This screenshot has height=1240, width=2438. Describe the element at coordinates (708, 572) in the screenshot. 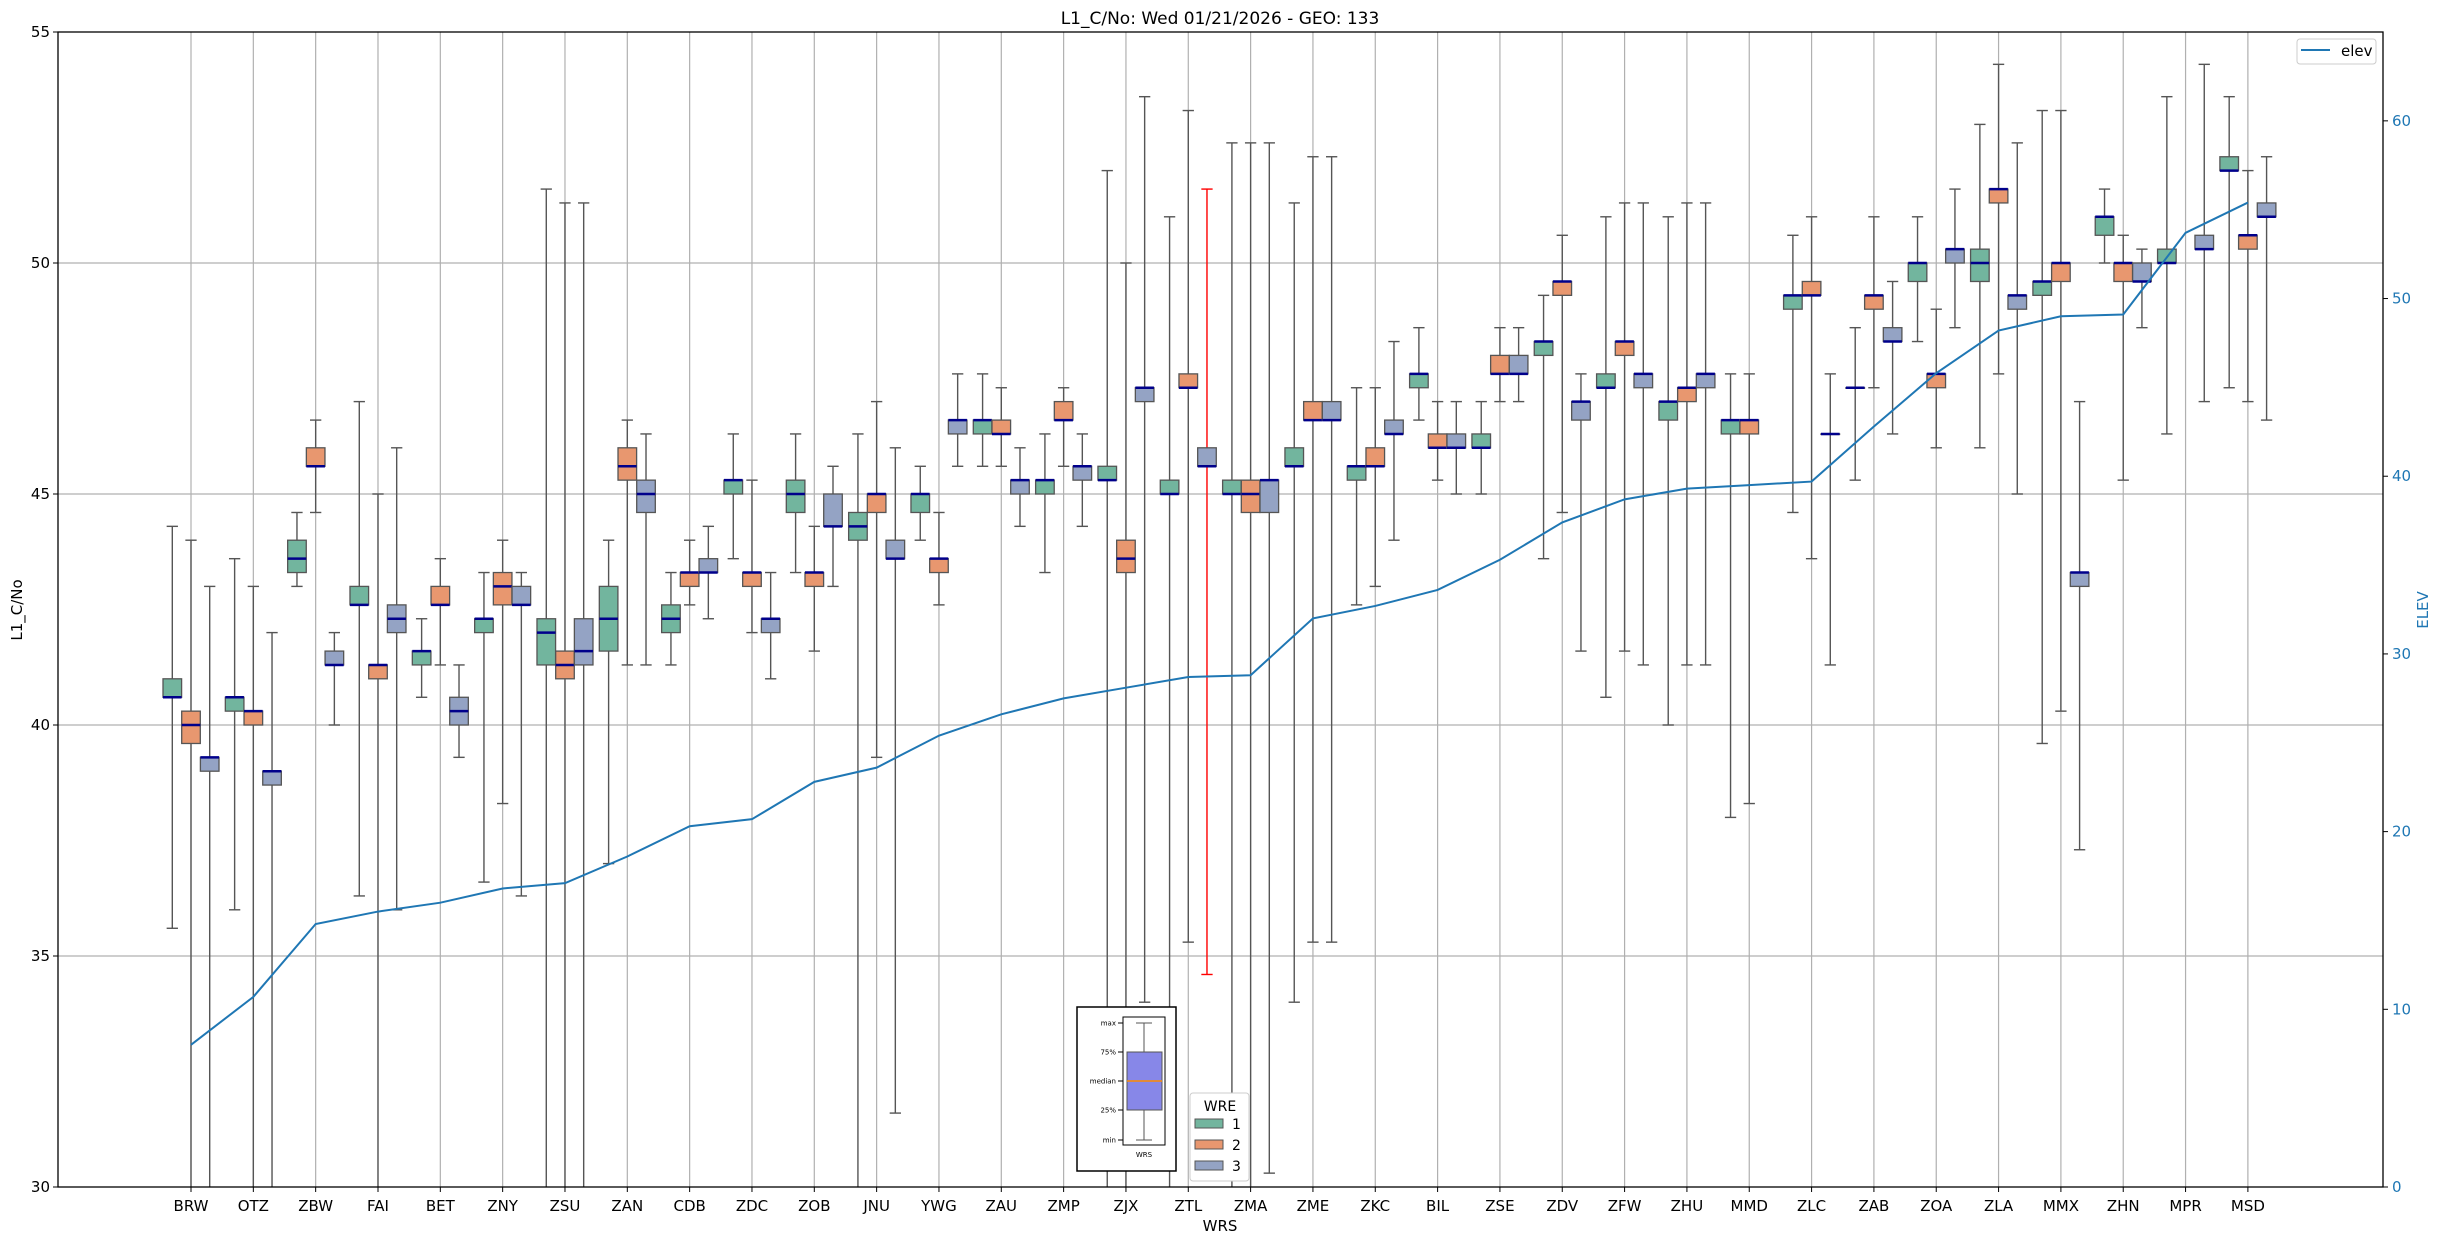

I see `box-CDB-wre3` at that location.